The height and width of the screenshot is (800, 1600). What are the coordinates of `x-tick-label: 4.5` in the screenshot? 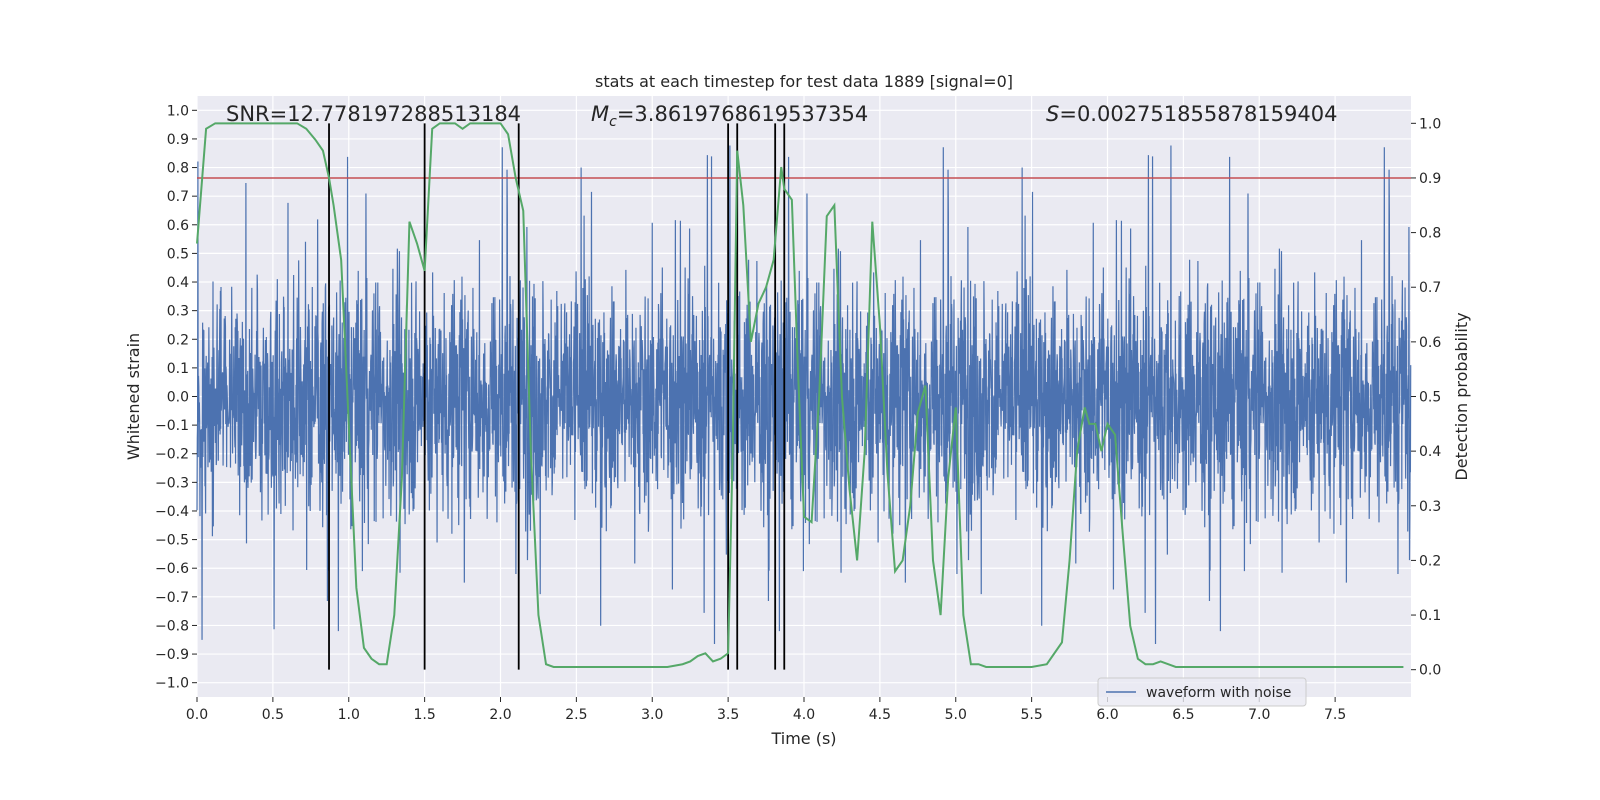 It's located at (880, 715).